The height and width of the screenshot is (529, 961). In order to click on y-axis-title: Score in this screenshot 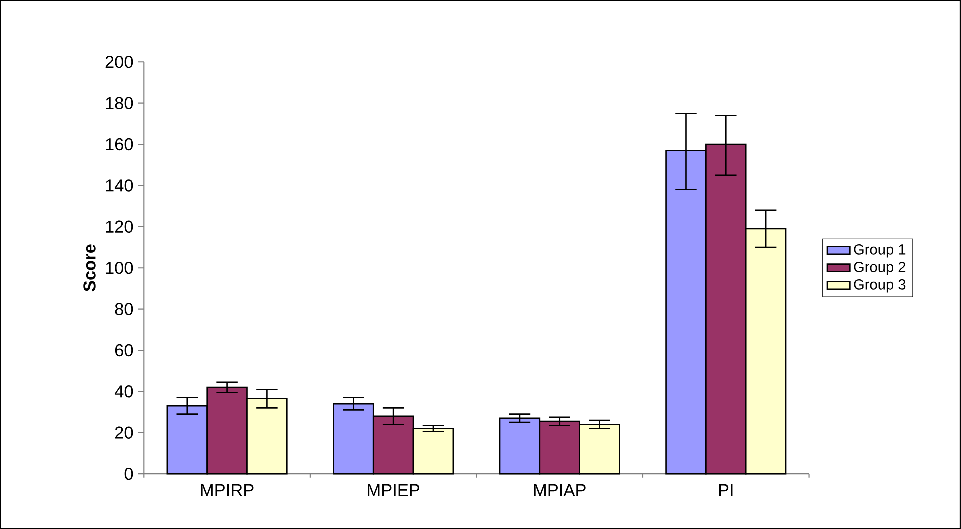, I will do `click(90, 268)`.